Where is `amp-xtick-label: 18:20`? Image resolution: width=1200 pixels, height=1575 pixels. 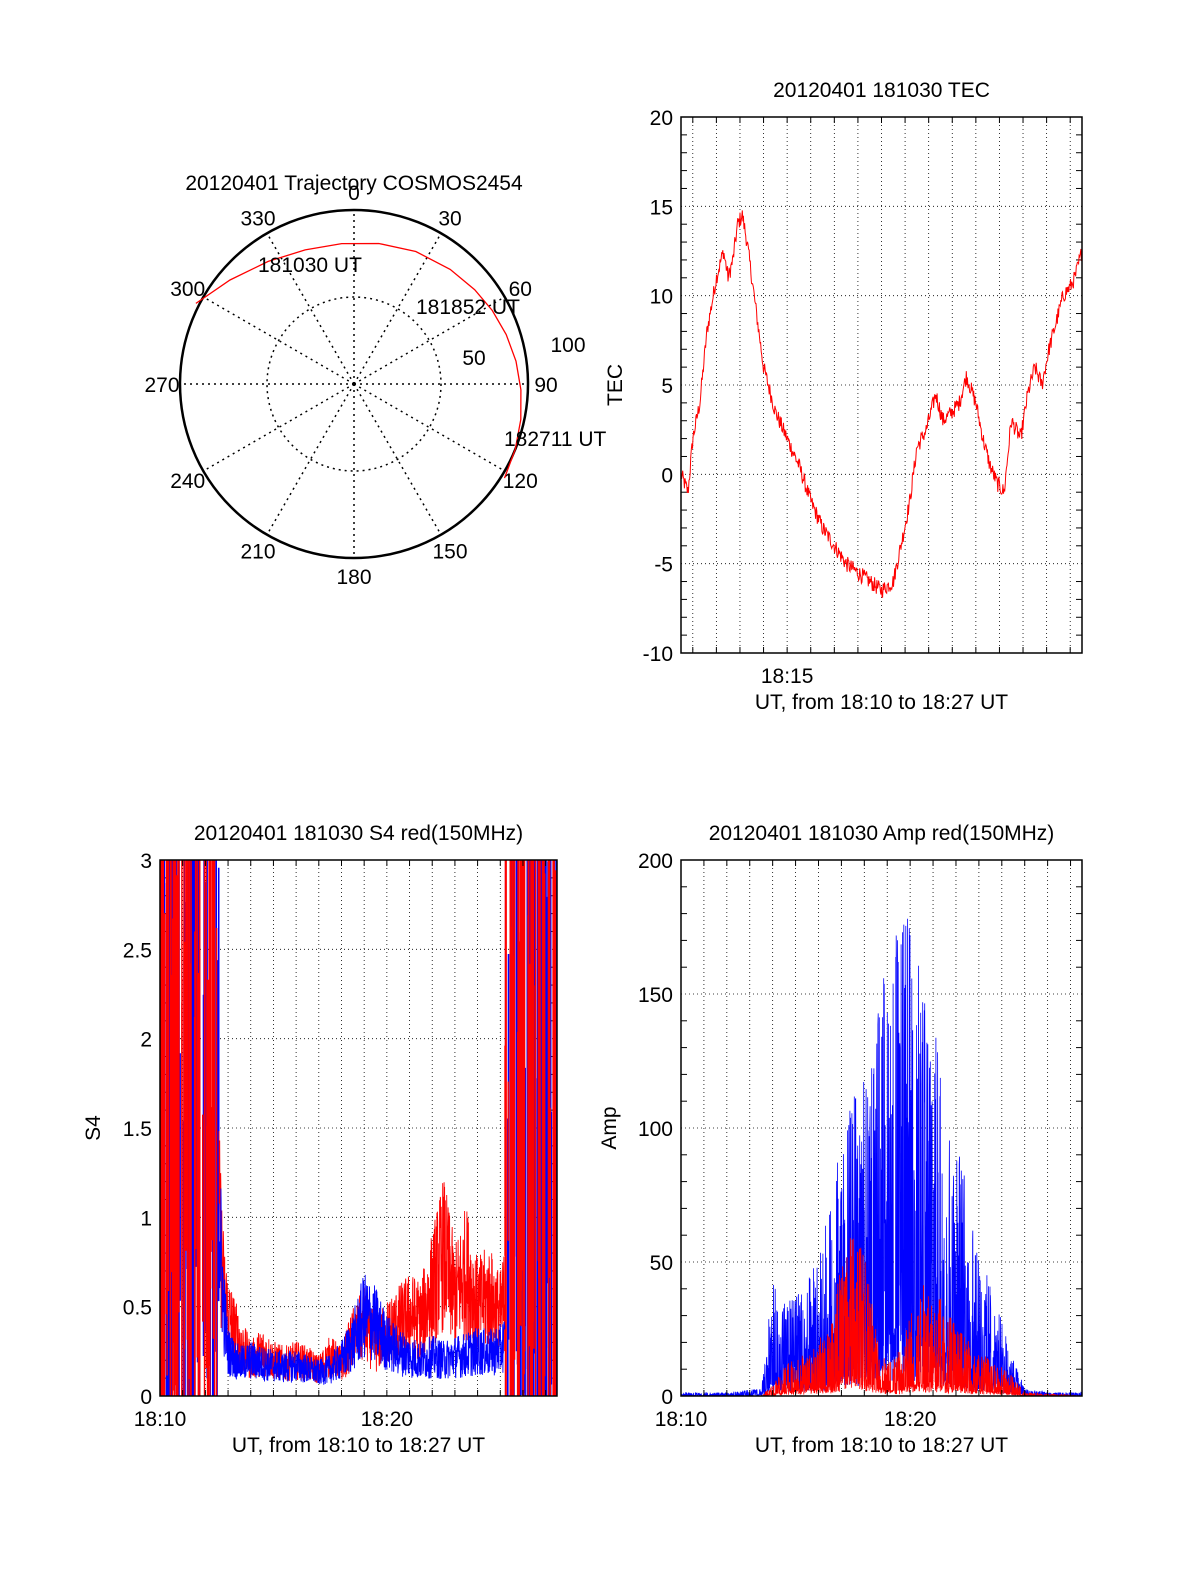
amp-xtick-label: 18:20 is located at coordinates (910, 1419).